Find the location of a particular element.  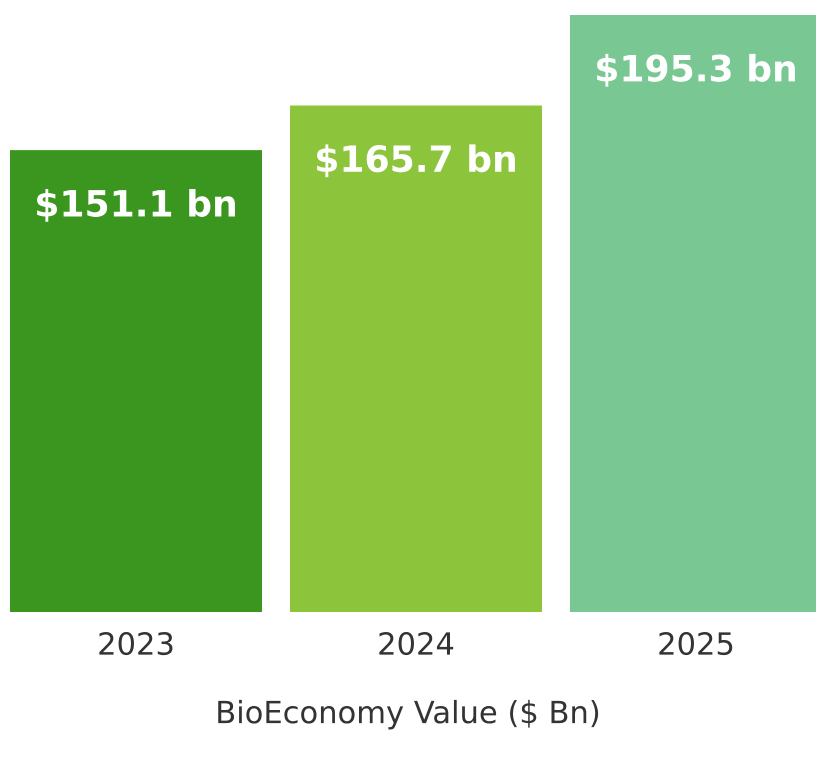

x-tick-label: 2024 is located at coordinates (416, 644).